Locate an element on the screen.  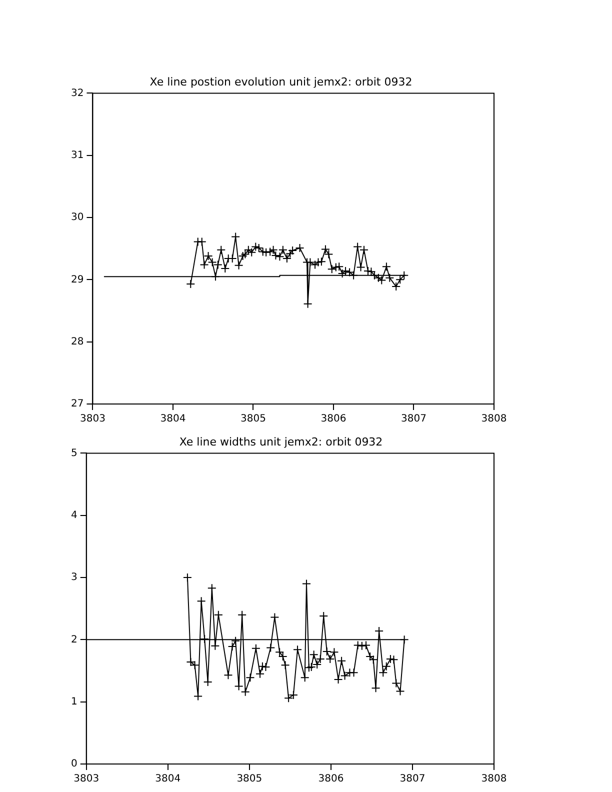
y-tick-label: 0 is located at coordinates (74, 764).